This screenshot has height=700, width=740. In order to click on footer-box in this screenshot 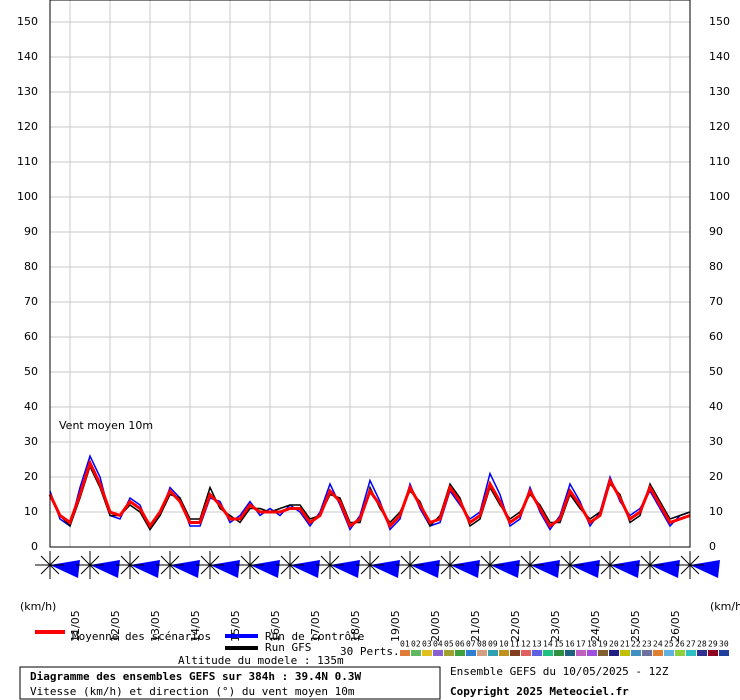, I will do `click(230, 683)`.